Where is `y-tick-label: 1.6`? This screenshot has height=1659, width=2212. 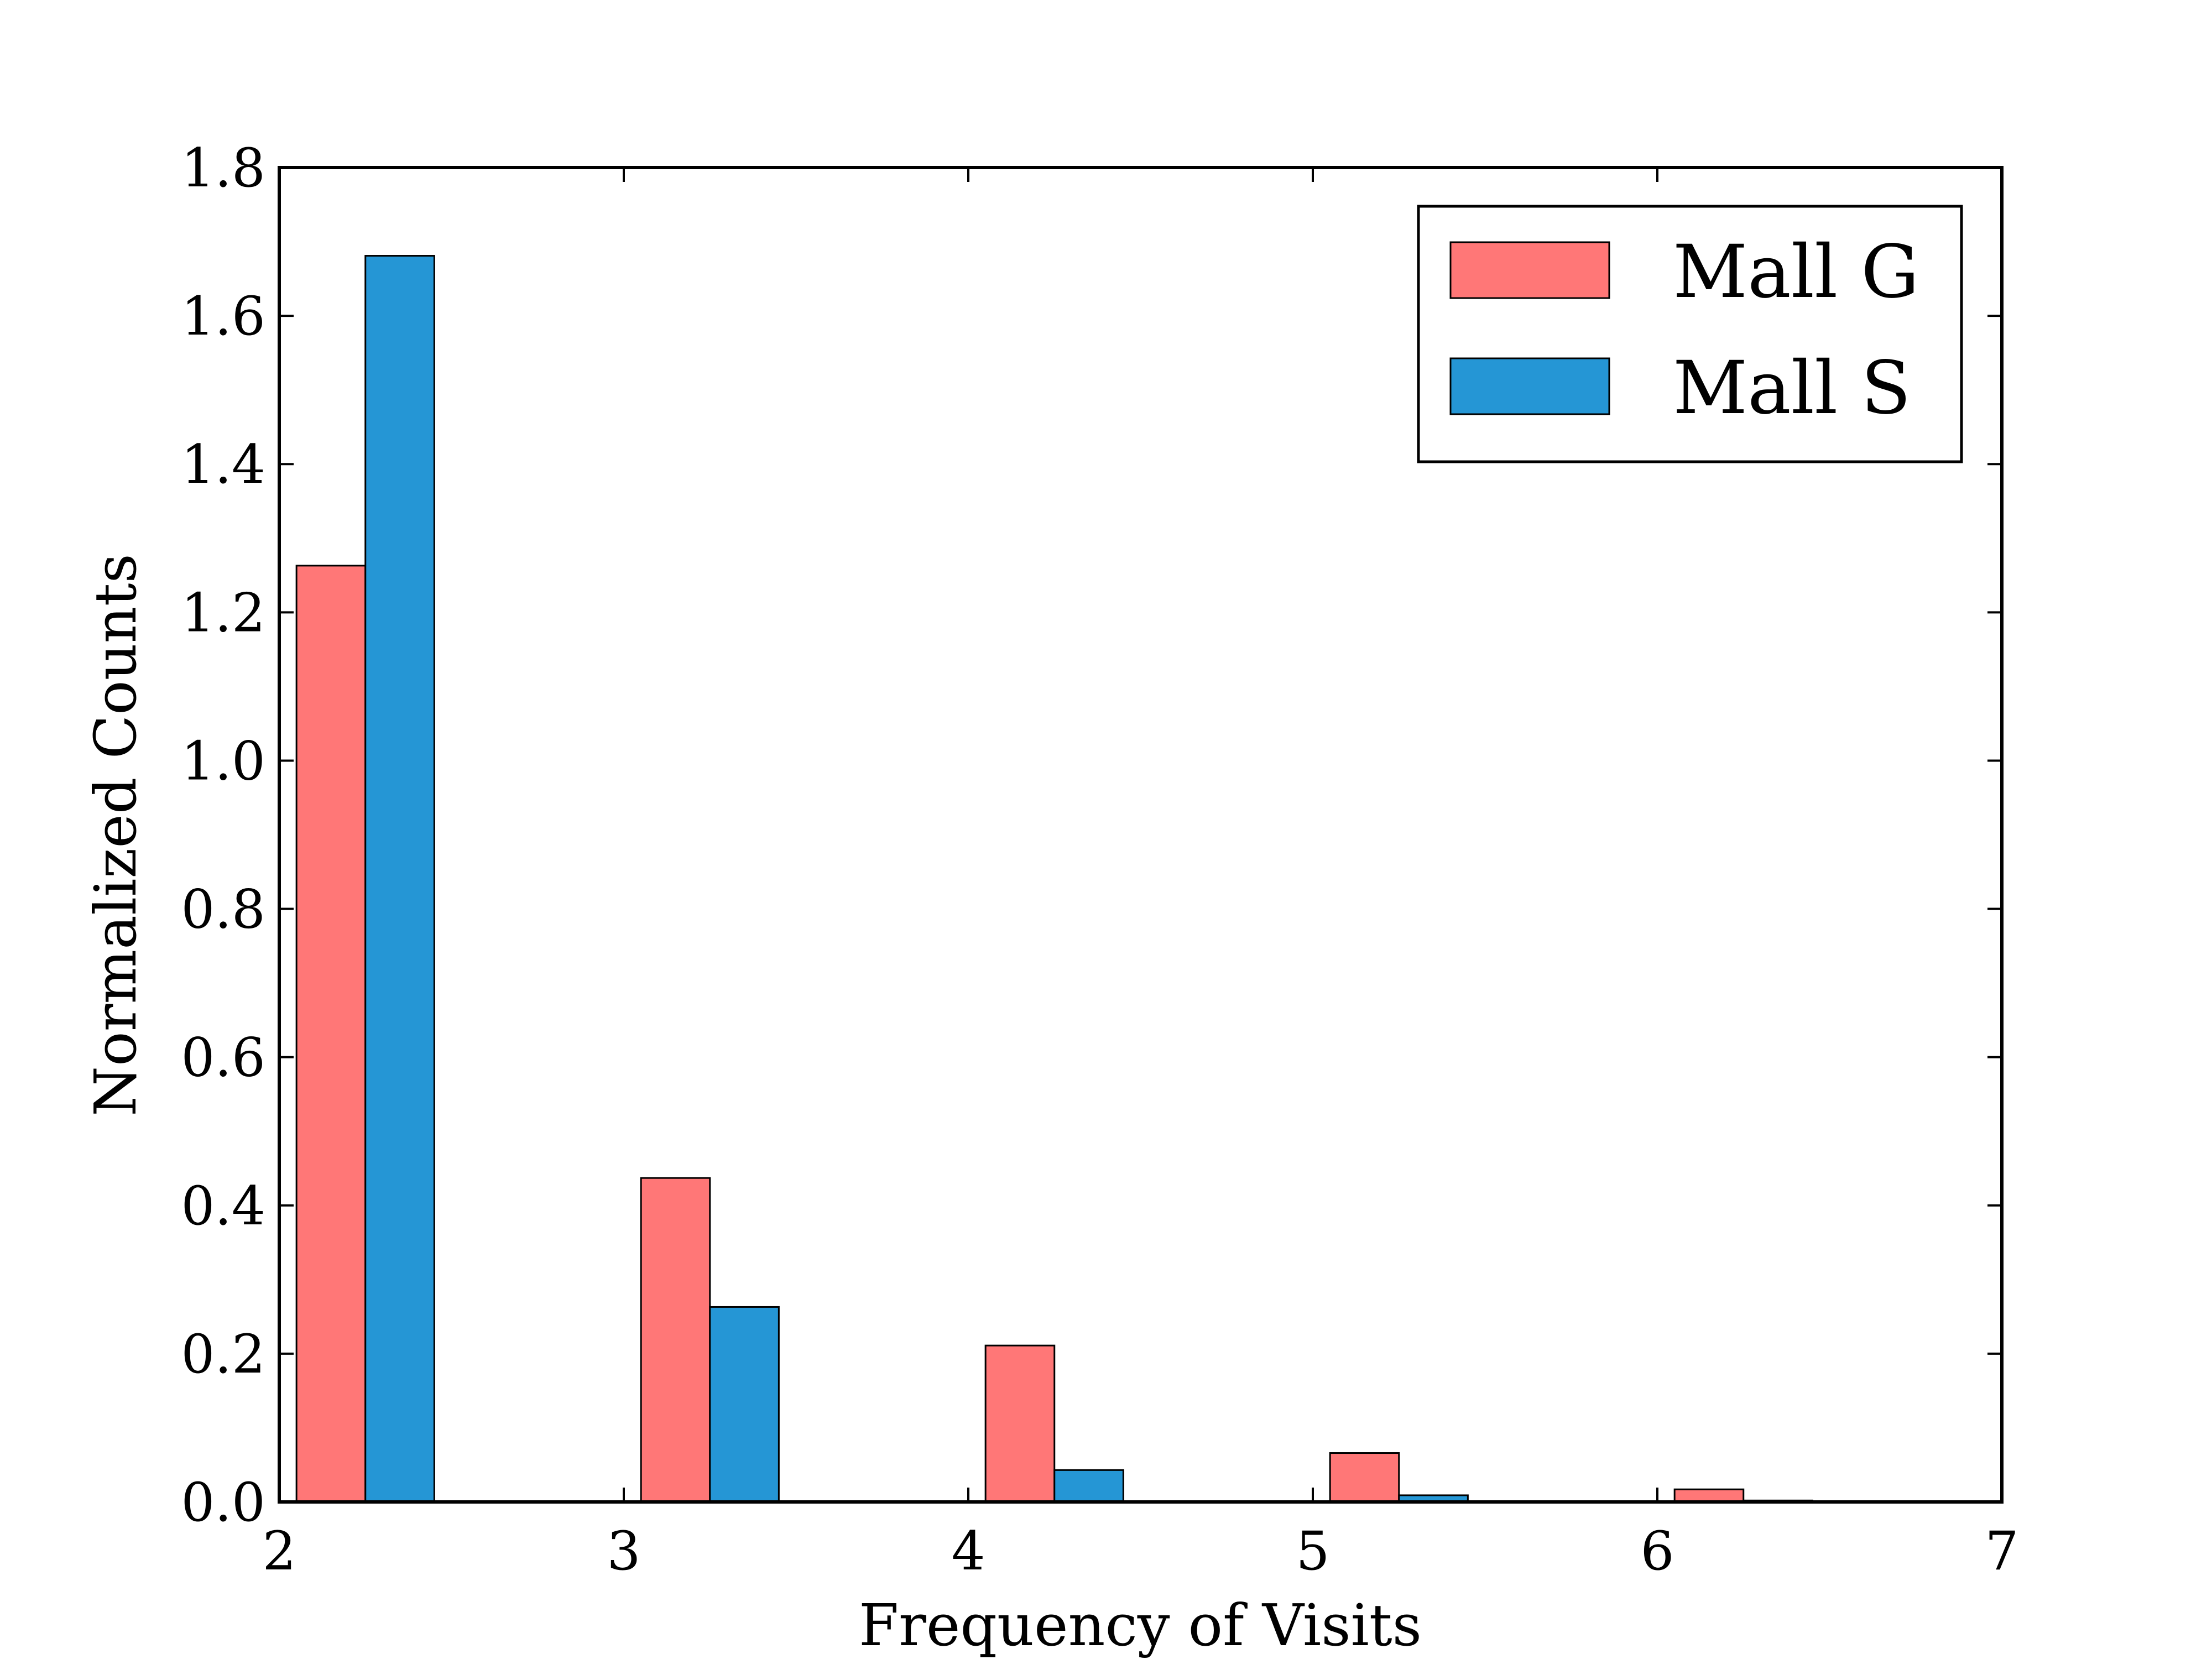 y-tick-label: 1.6 is located at coordinates (223, 316).